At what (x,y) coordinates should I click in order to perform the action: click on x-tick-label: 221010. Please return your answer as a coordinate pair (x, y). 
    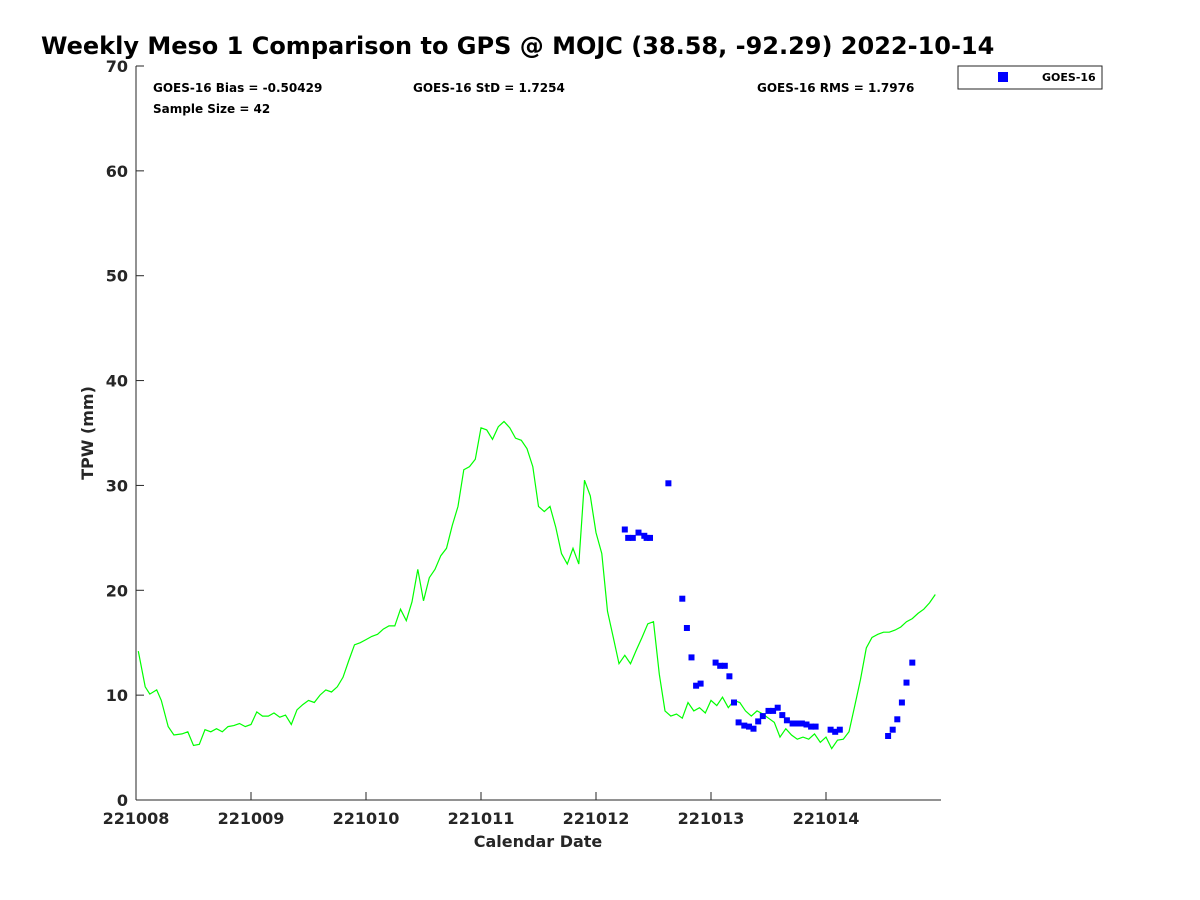
    Looking at the image, I should click on (366, 818).